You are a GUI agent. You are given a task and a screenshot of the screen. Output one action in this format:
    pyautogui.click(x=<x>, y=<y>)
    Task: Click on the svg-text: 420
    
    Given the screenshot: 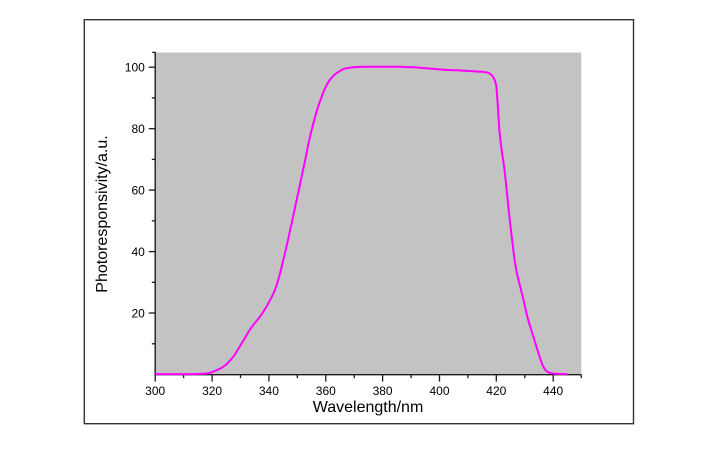 What is the action you would take?
    pyautogui.click(x=496, y=391)
    